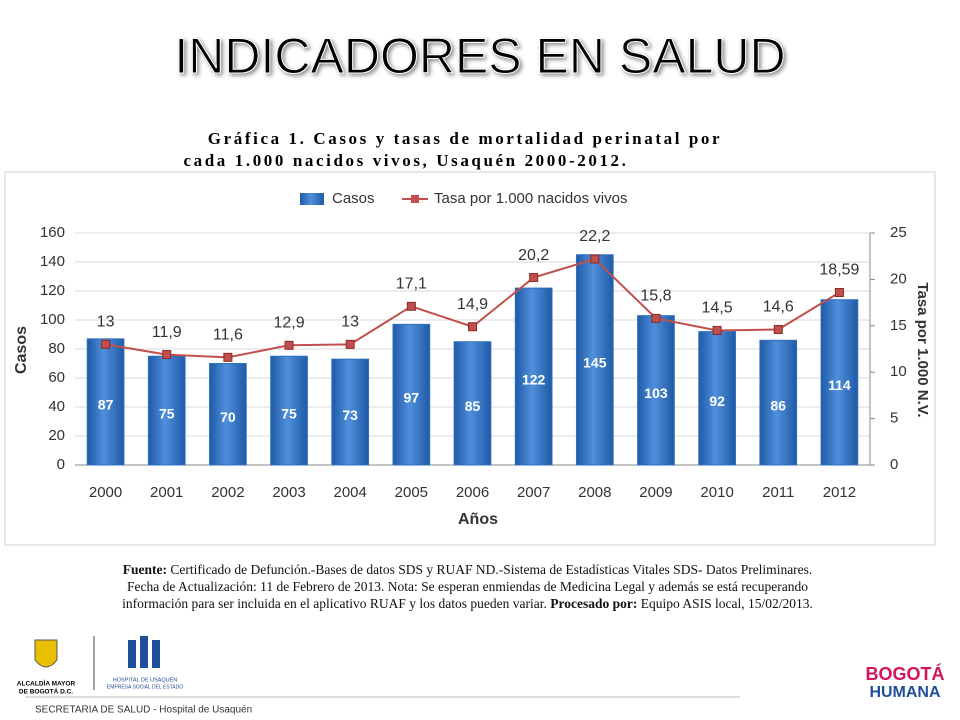  What do you see at coordinates (905, 673) in the screenshot?
I see `logo-text: BOGOTÁ` at bounding box center [905, 673].